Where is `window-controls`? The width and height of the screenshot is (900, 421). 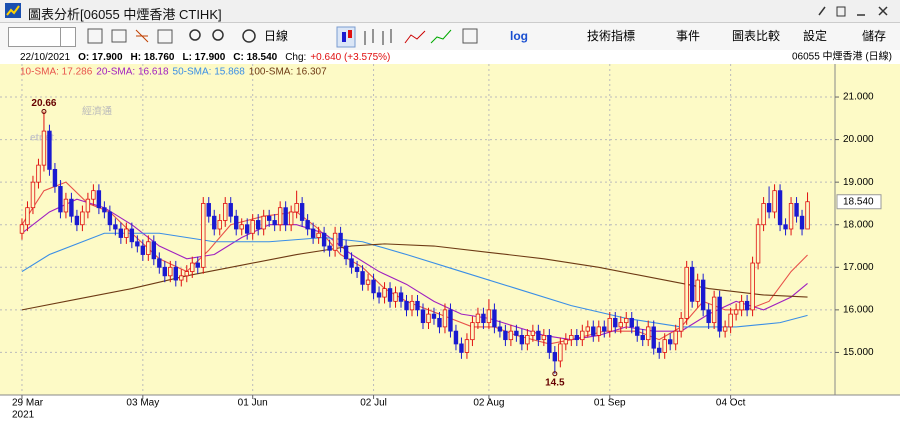 window-controls is located at coordinates (855, 11).